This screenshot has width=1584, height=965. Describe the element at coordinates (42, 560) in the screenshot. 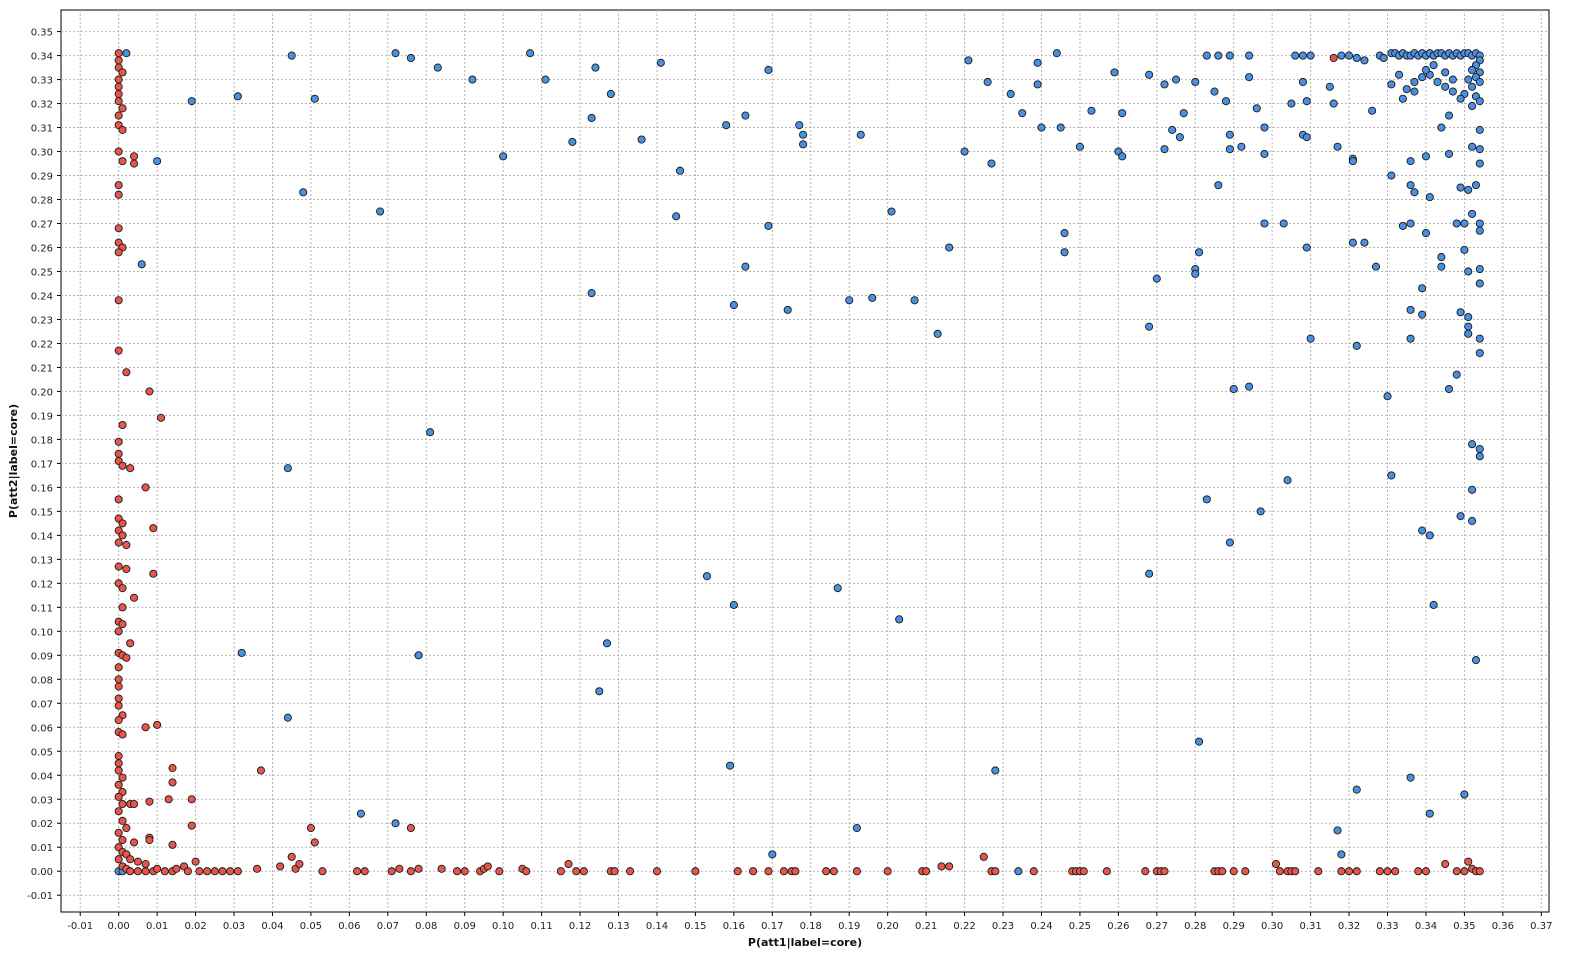

I see `y-tick-label: 0.13` at that location.